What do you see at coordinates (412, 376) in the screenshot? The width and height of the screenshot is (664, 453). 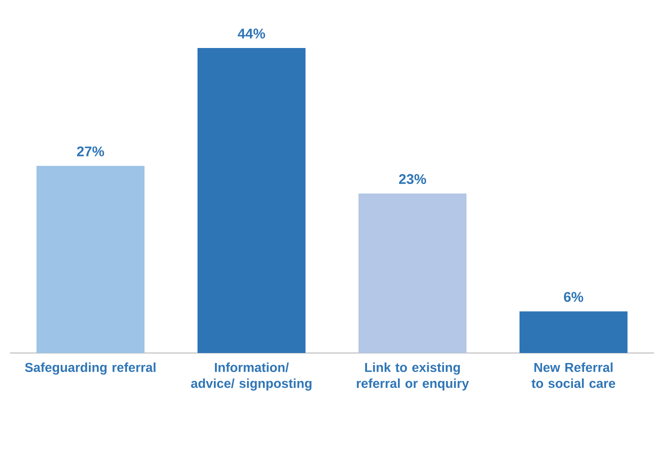 I see `x-tick-label: Link to existing referral or enquiry` at bounding box center [412, 376].